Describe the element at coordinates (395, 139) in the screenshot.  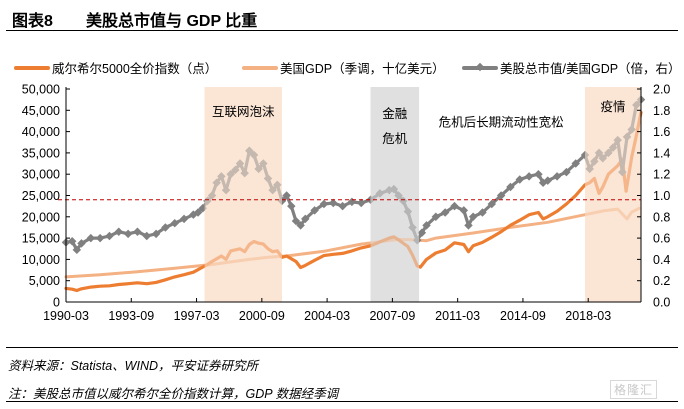
I see `shade-label-financial-crisis-line2: 危机` at that location.